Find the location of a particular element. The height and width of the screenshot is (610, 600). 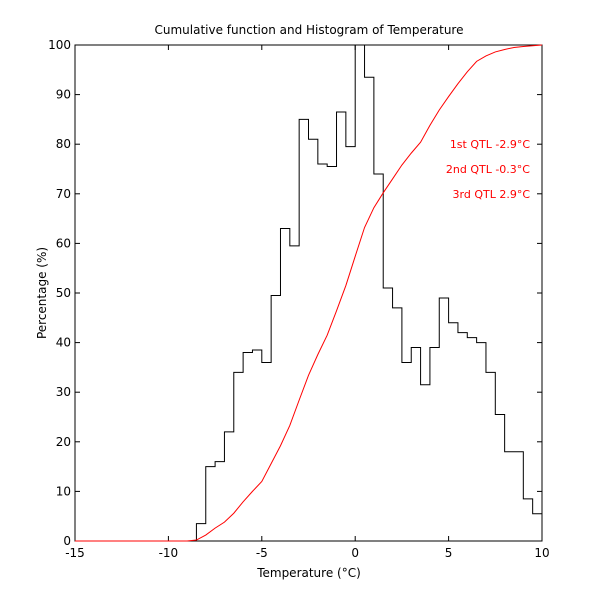

x-tick-label: 0 is located at coordinates (355, 553).